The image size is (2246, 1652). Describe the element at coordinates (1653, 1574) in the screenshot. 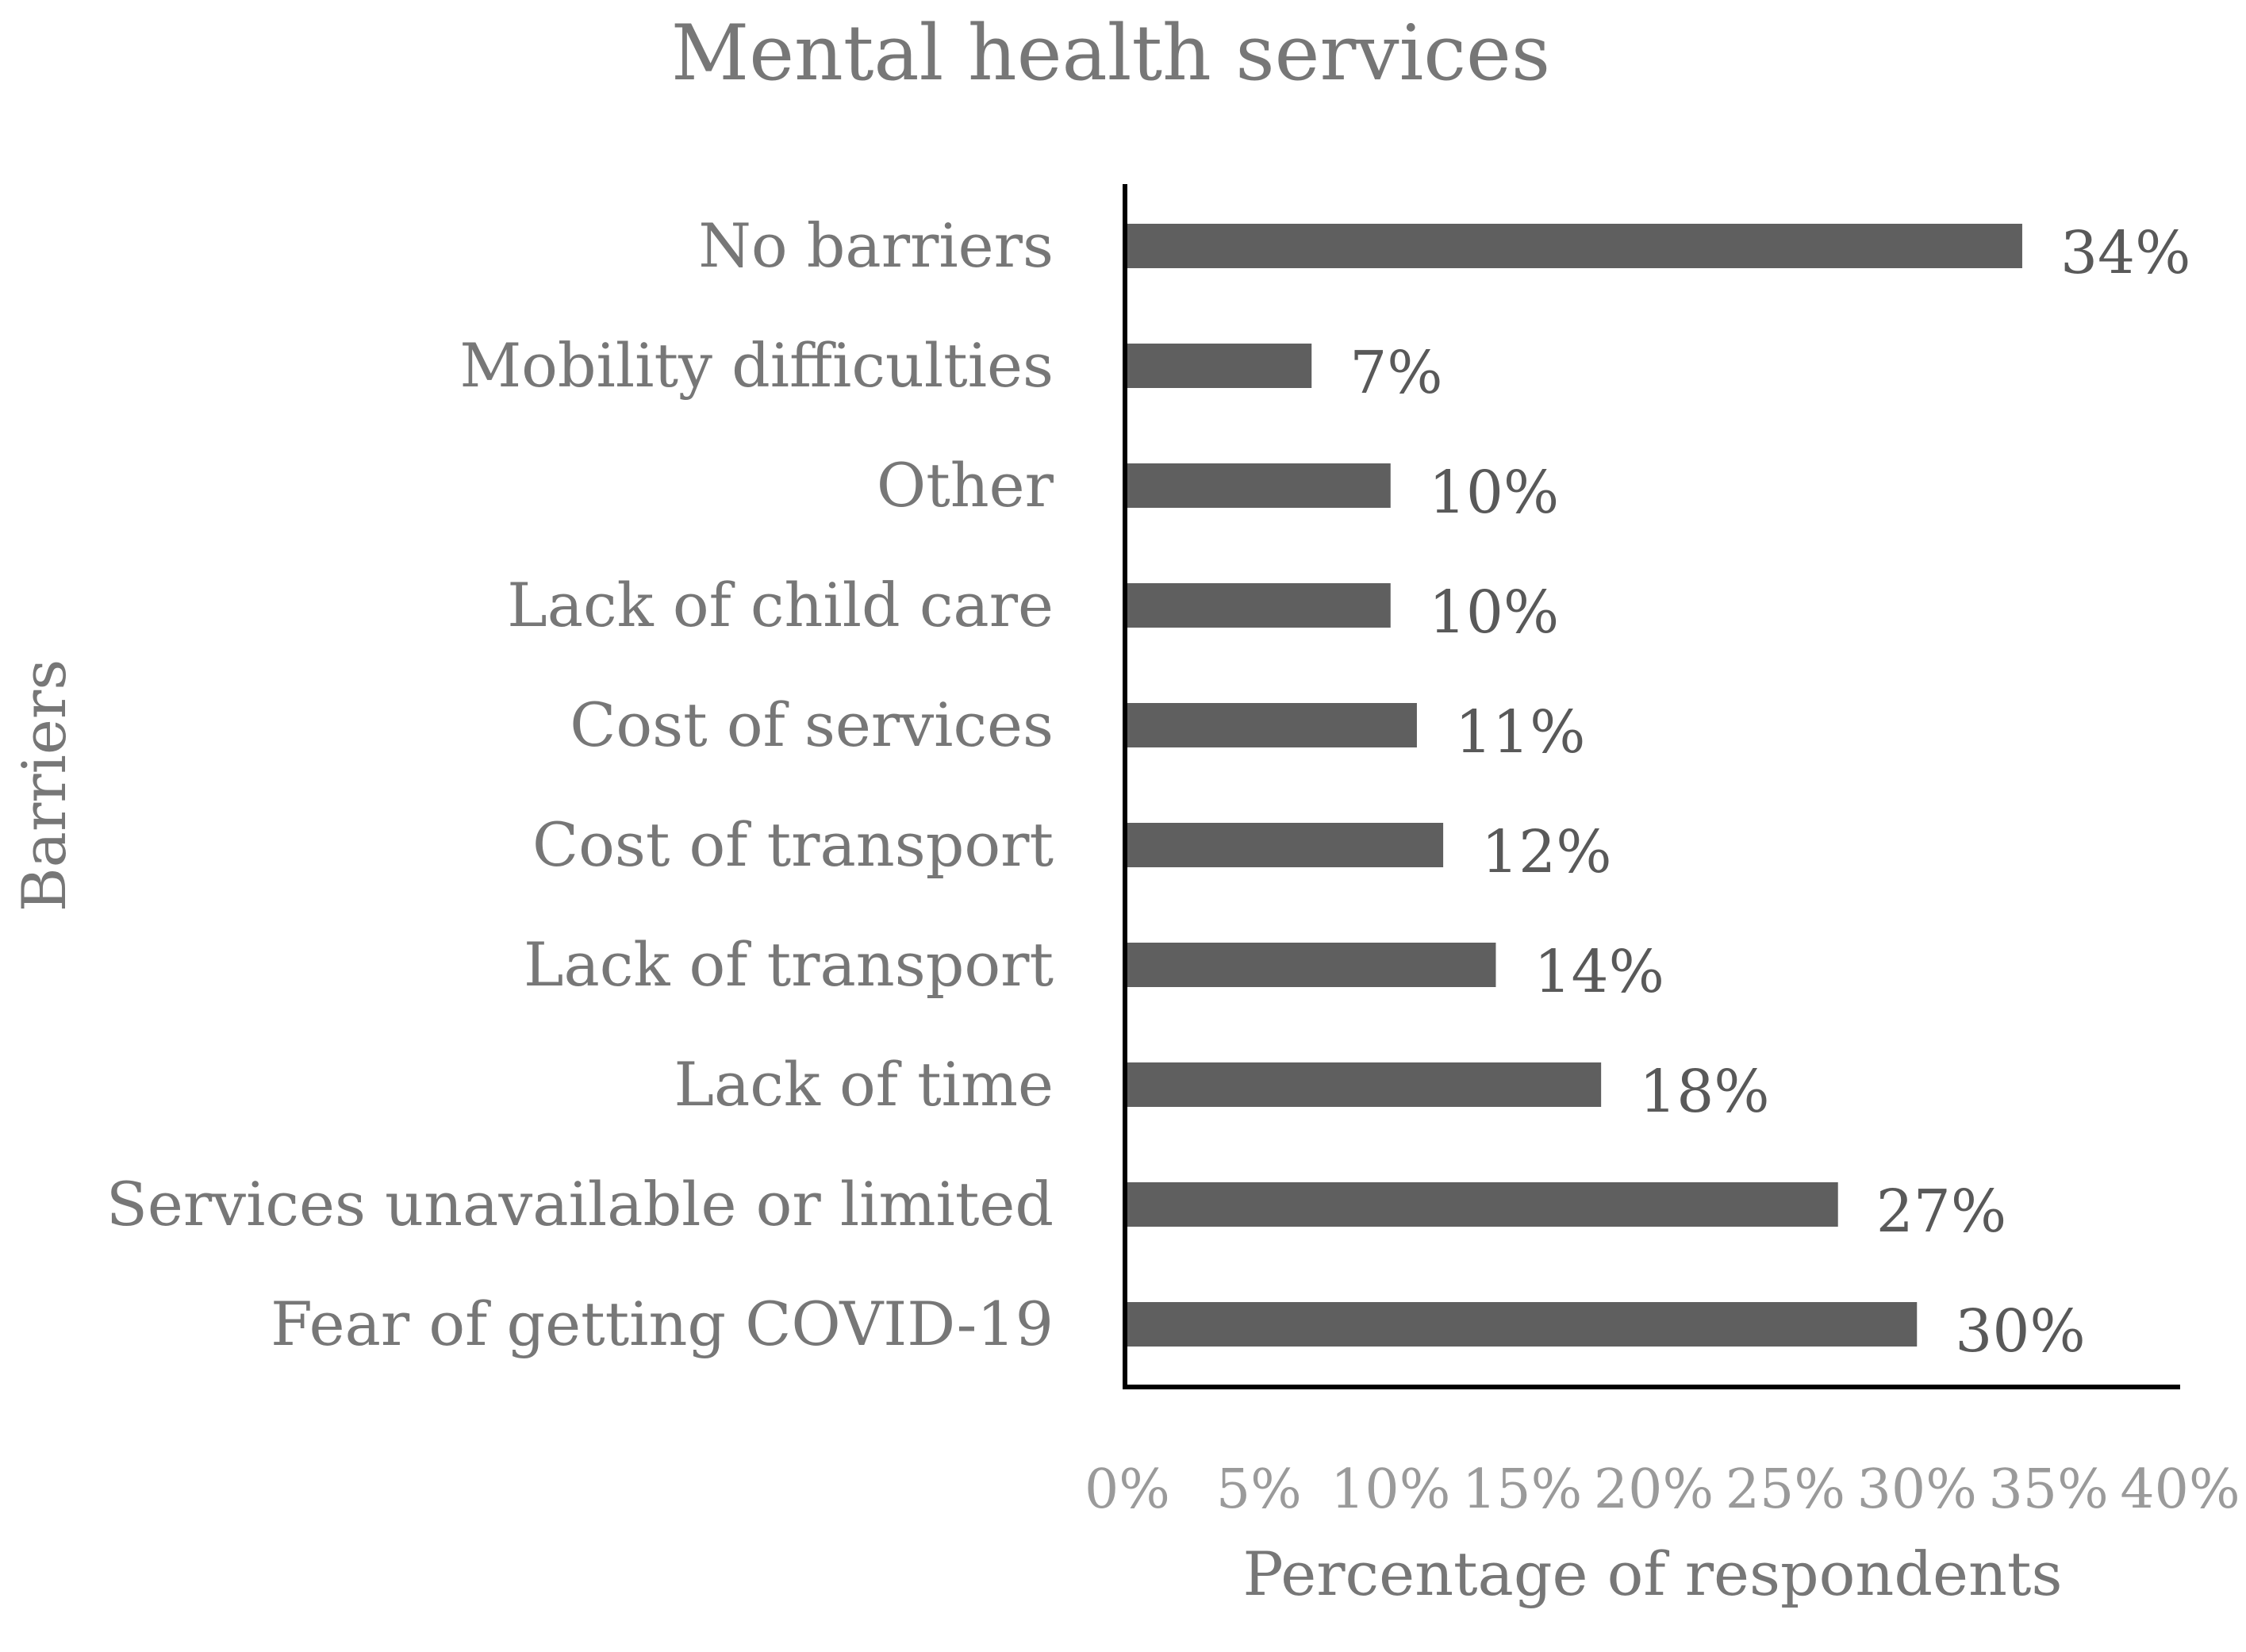

I see `x-axis-title: Percentage of respondents` at that location.